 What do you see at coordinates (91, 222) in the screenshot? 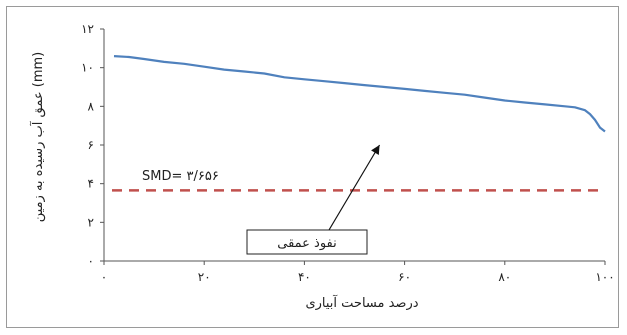
I see `y-tick-label: ۲` at bounding box center [91, 222].